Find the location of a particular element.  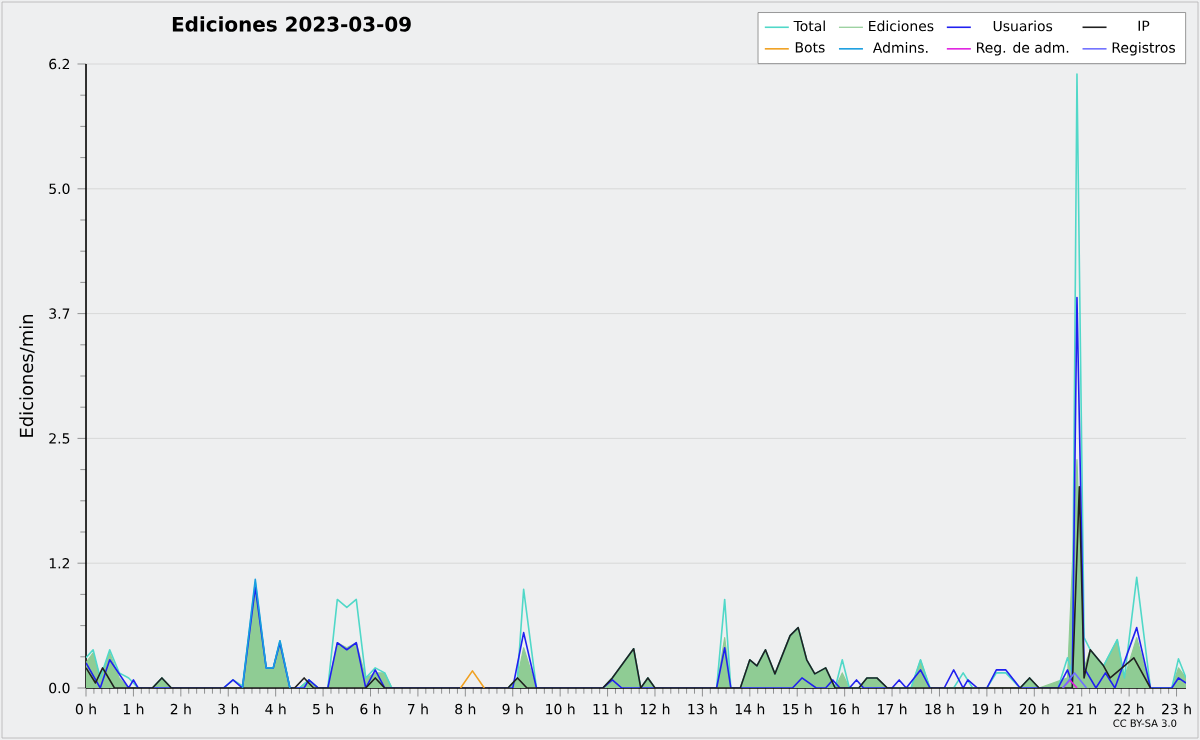

y-axis-title: Ediciones/min is located at coordinates (27, 375).